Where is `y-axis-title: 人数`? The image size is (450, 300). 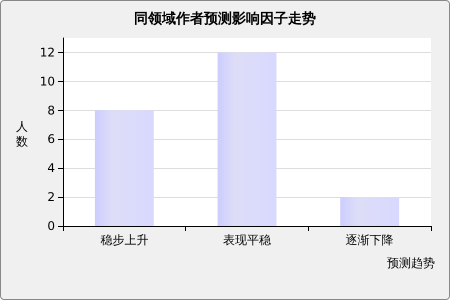
y-axis-title: 人数 is located at coordinates (22, 134).